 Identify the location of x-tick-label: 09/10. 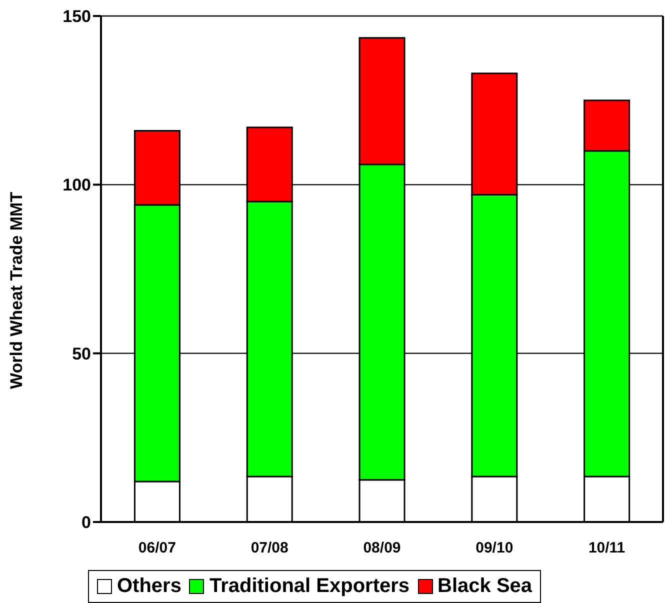
(495, 548).